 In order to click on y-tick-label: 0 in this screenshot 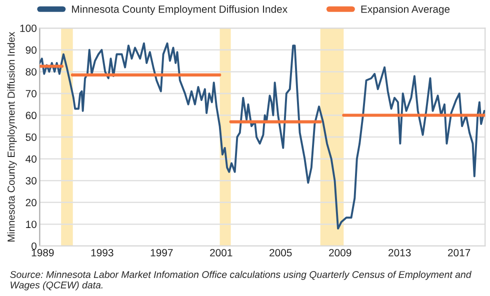, I will do `click(34, 246)`.